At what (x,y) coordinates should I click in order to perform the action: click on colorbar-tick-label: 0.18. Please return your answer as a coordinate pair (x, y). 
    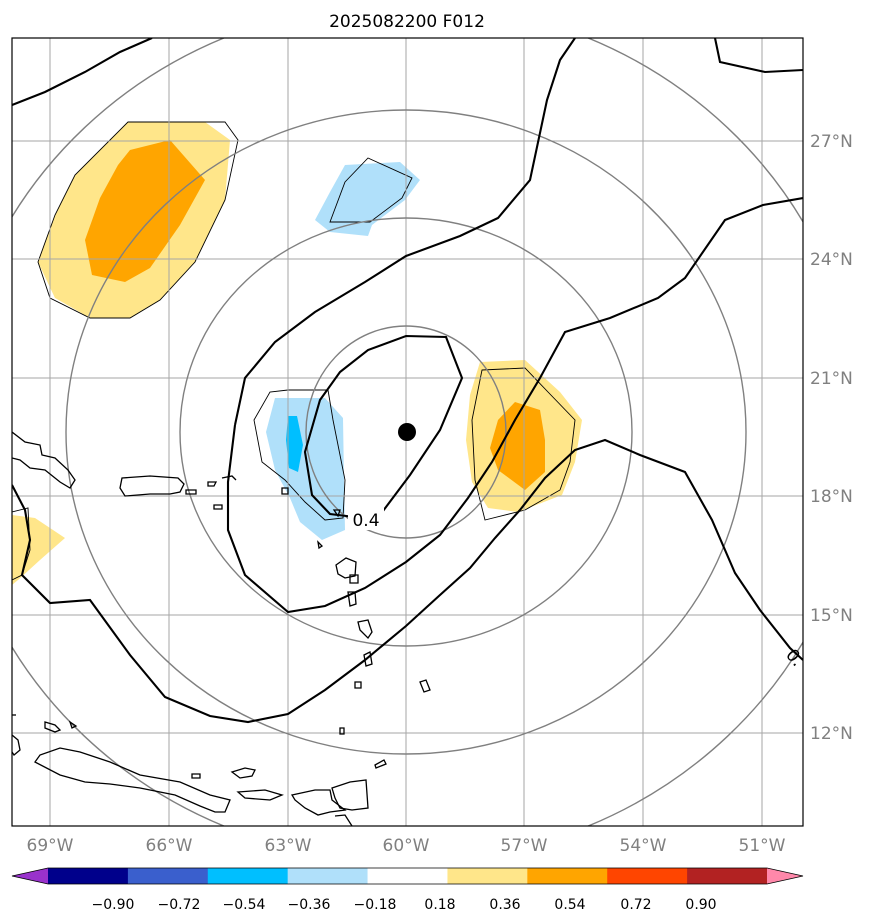
    Looking at the image, I should click on (439, 905).